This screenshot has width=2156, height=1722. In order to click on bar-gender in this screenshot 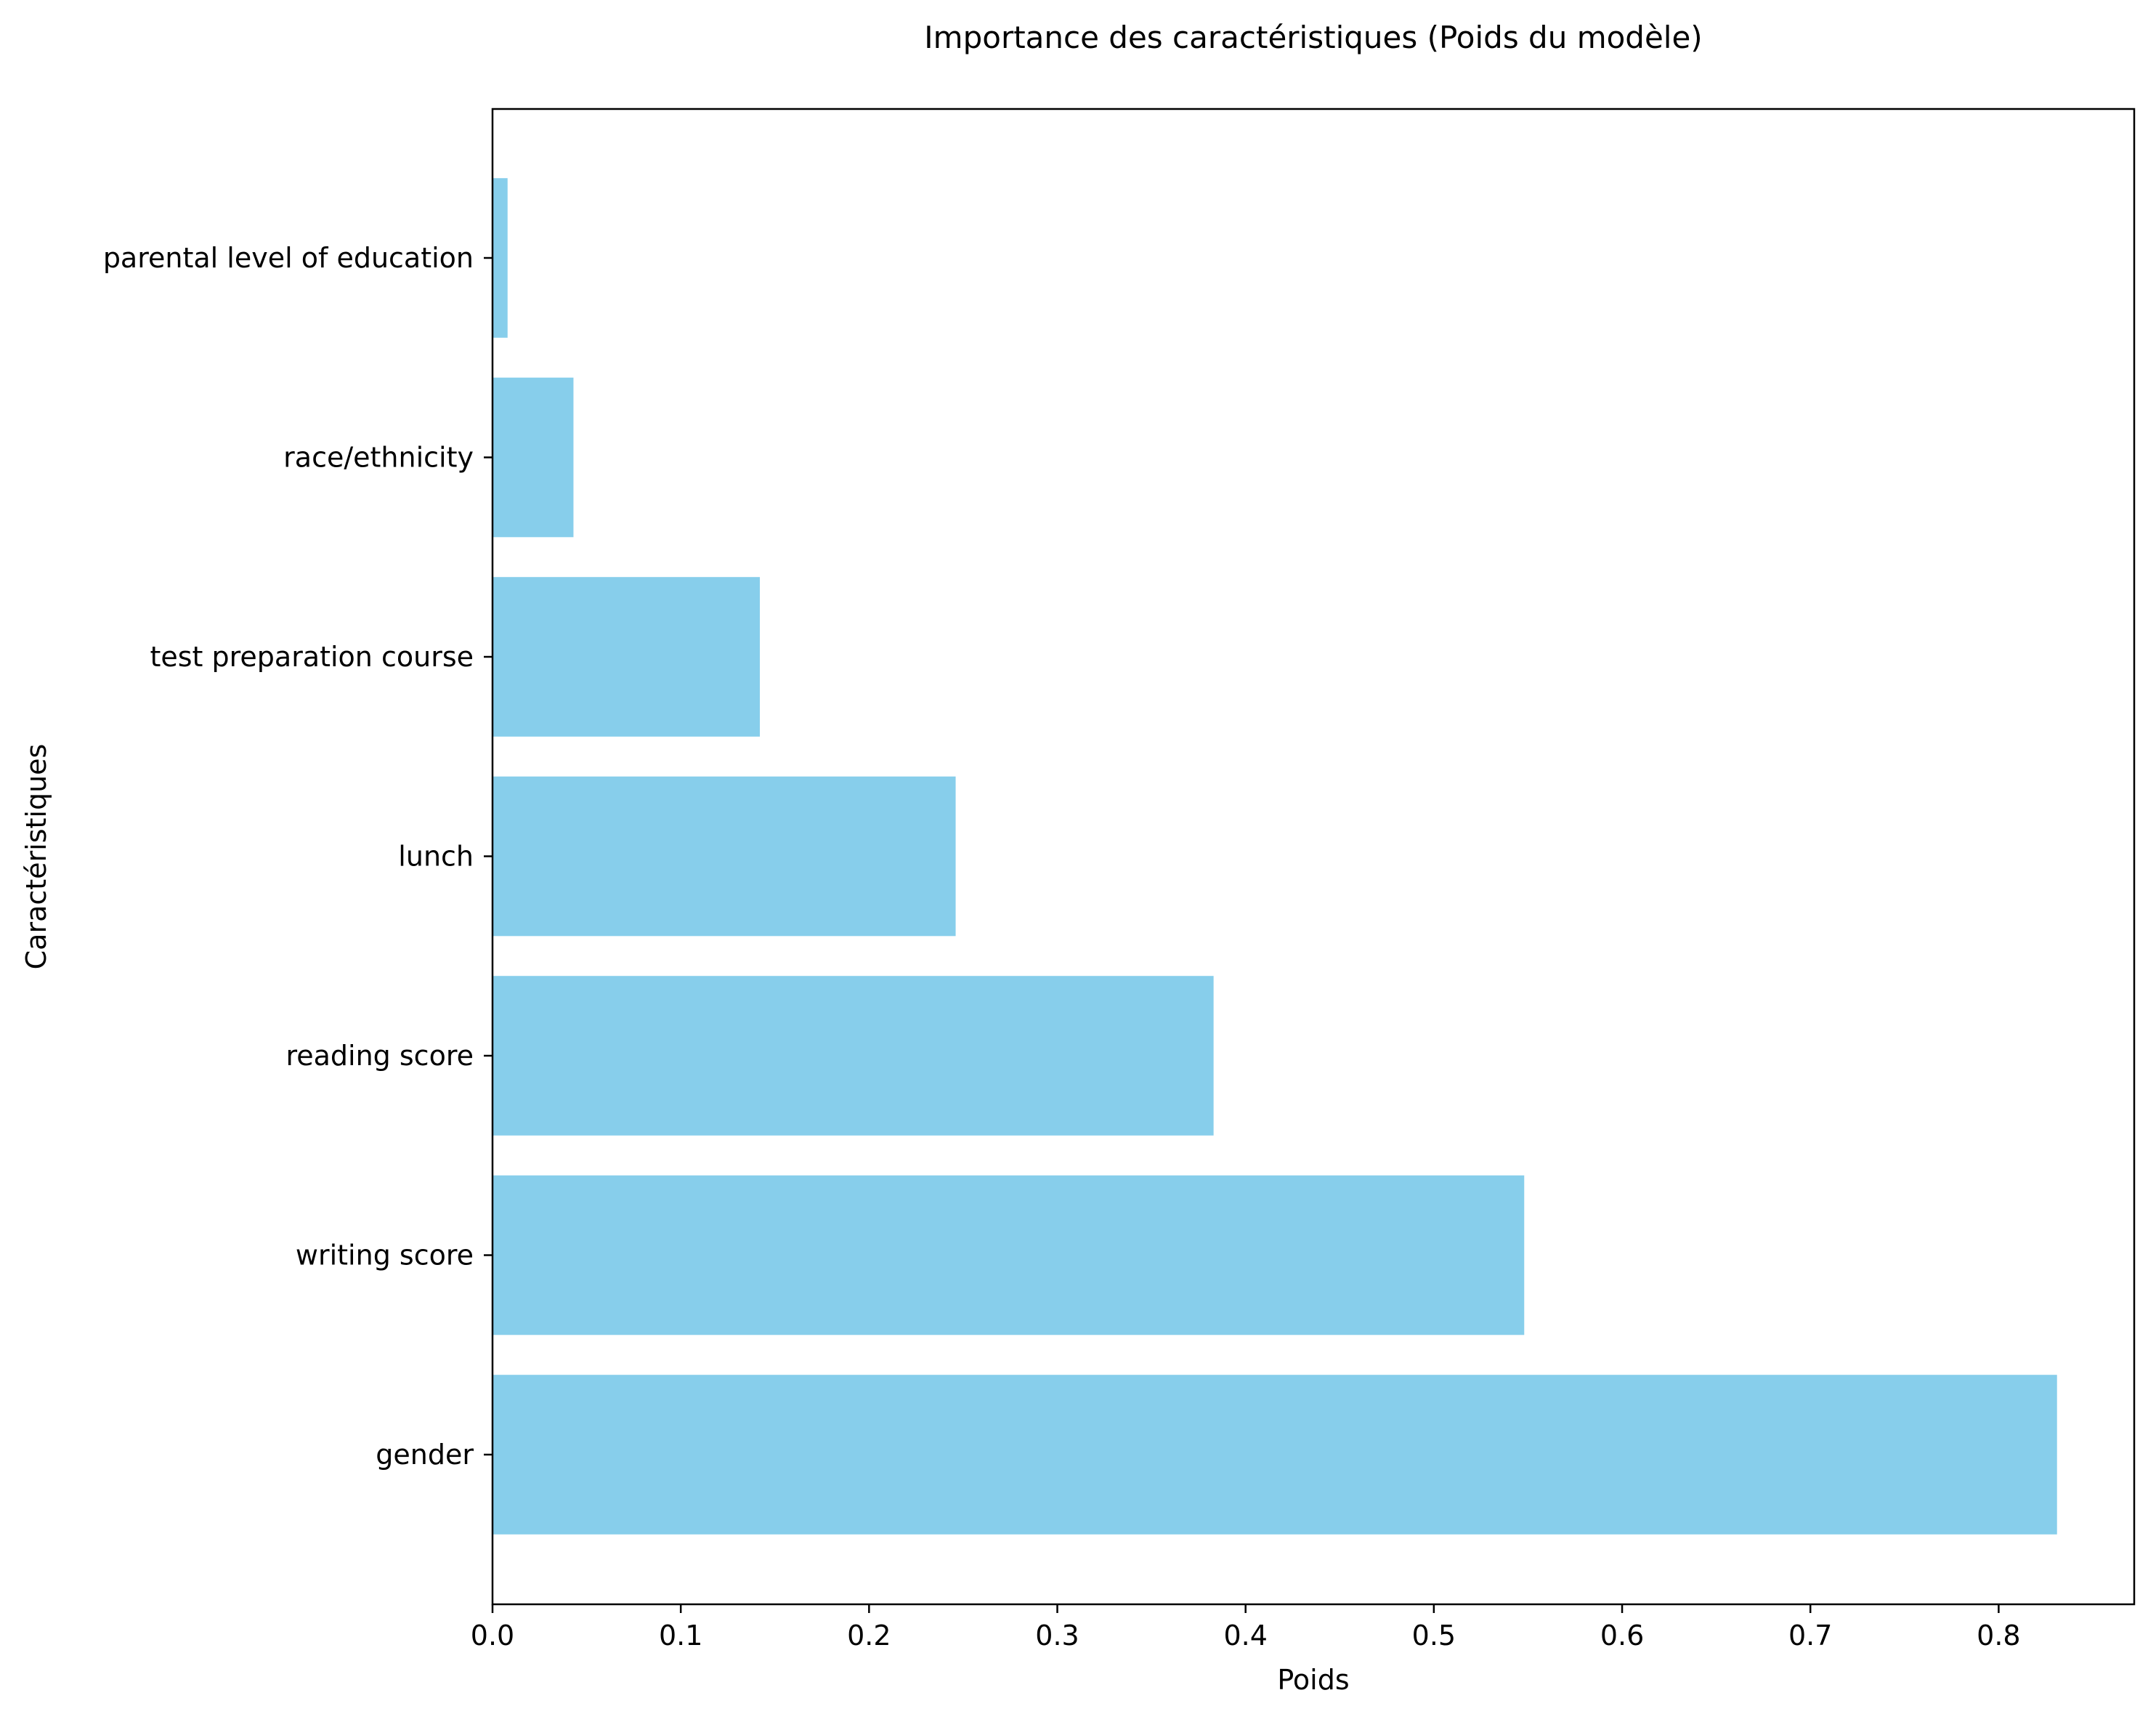, I will do `click(1275, 1455)`.